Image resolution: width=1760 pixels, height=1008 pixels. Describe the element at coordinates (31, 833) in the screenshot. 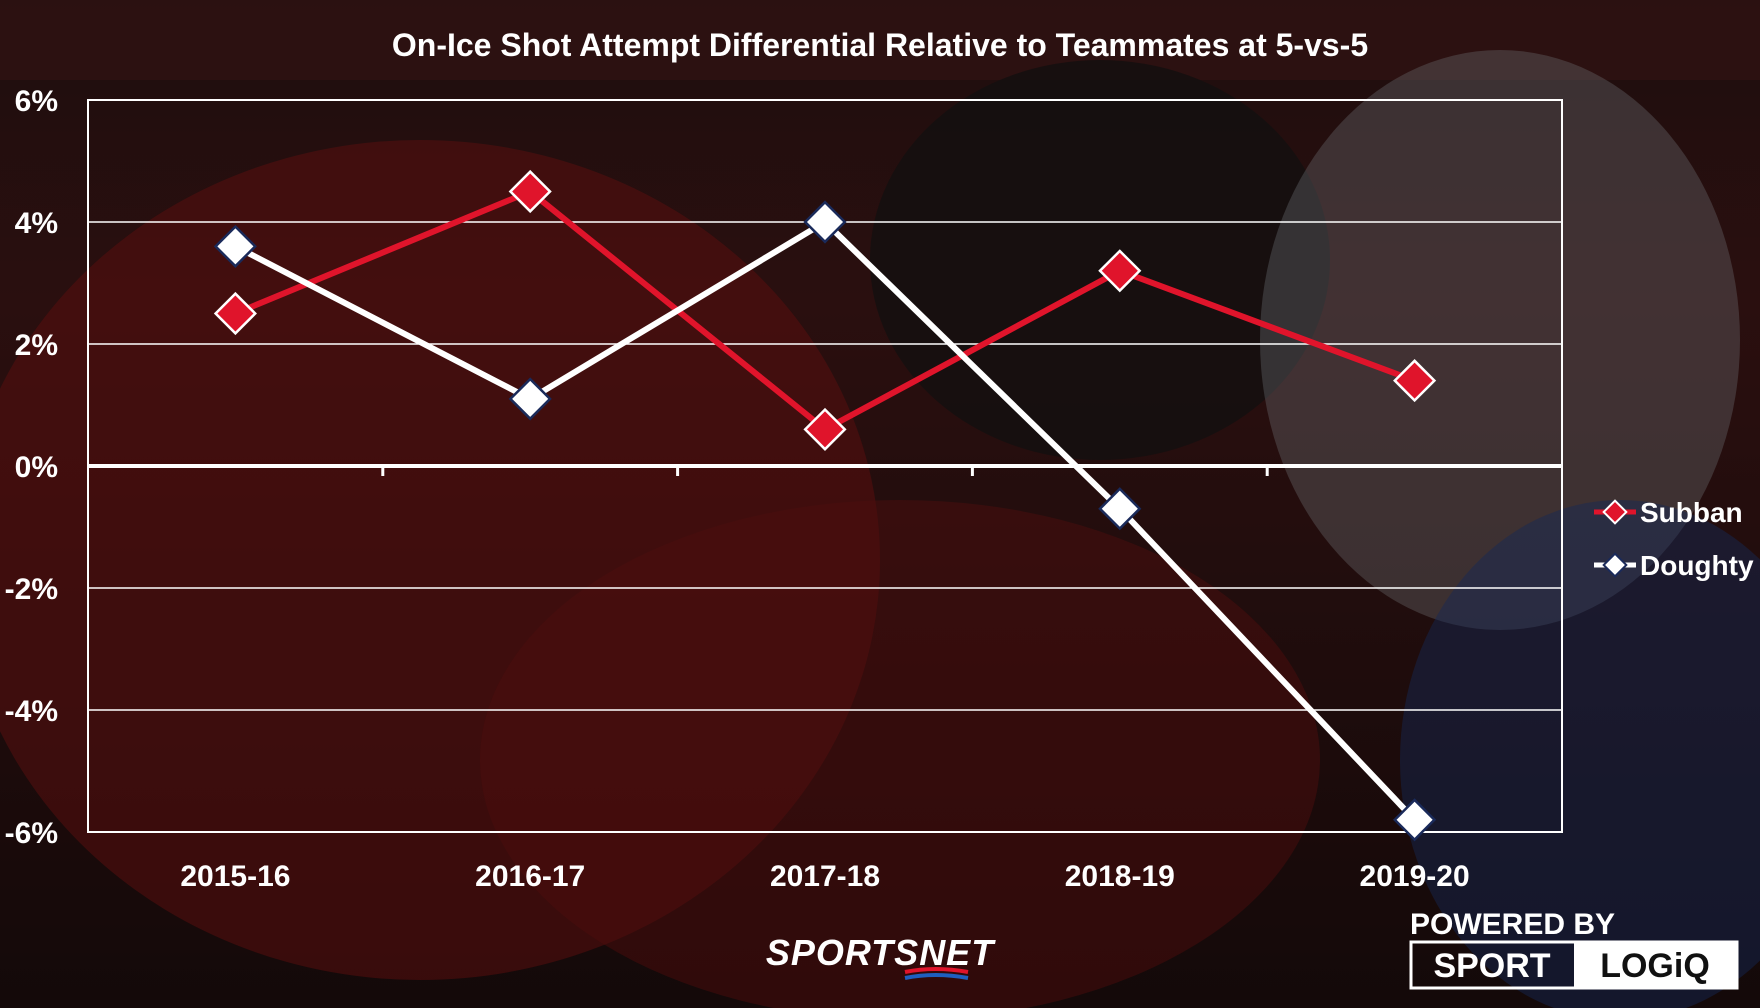

I see `y-tick-label: -6%` at that location.